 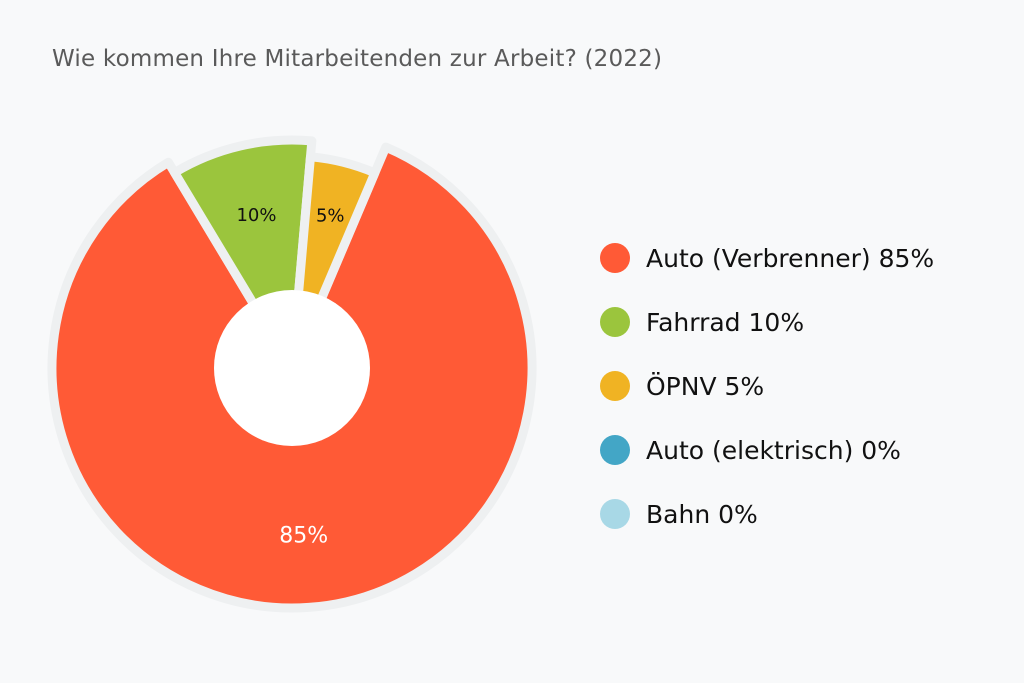 I want to click on legend-label: Auto (Verbrenner) 85%, so click(x=790, y=258).